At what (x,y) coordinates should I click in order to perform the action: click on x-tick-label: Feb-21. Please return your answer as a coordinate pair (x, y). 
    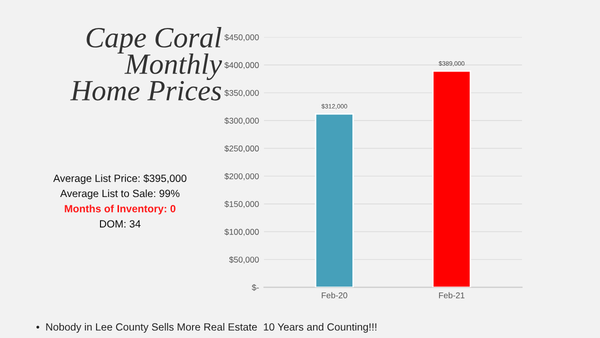
    Looking at the image, I should click on (451, 295).